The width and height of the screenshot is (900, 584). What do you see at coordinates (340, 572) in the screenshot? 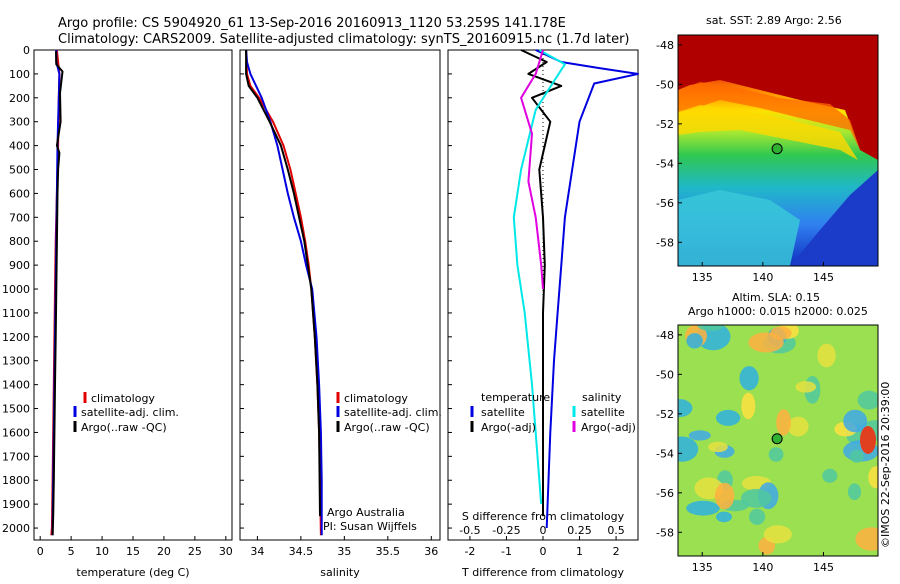
I see `x-axis-label: salinity` at bounding box center [340, 572].